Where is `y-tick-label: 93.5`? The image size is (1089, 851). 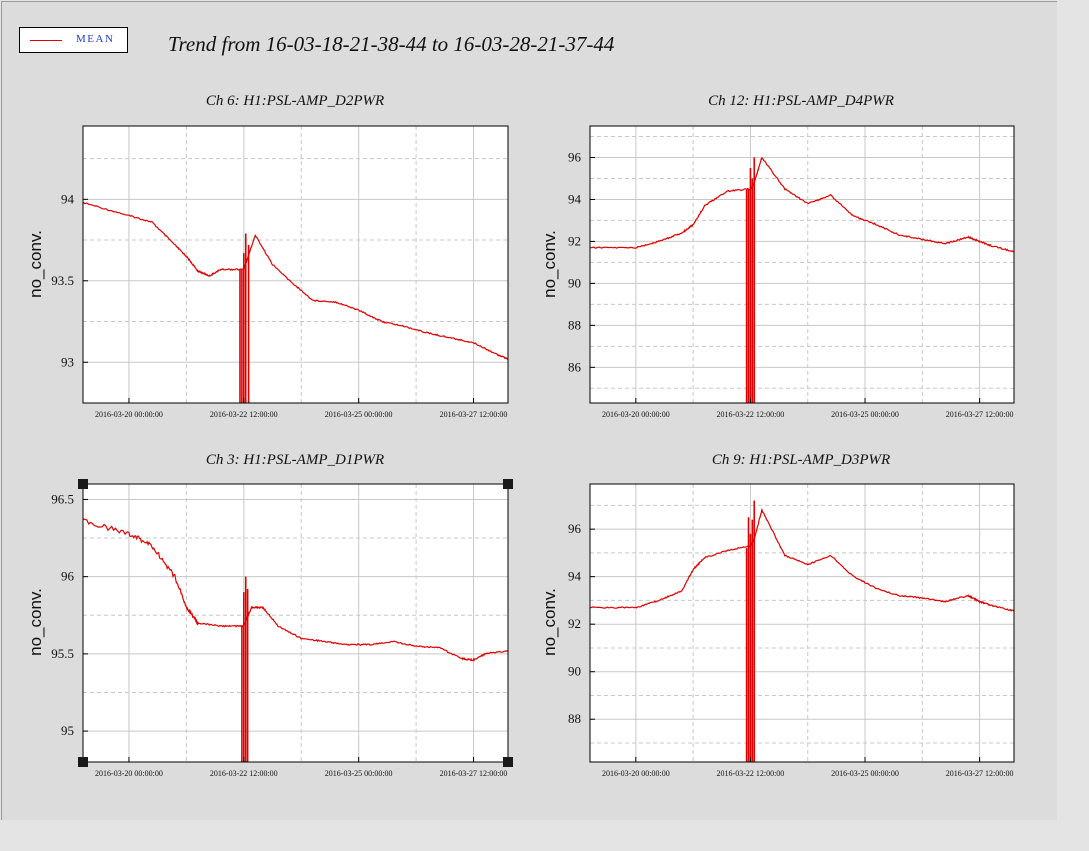
y-tick-label: 93.5 is located at coordinates (62, 280).